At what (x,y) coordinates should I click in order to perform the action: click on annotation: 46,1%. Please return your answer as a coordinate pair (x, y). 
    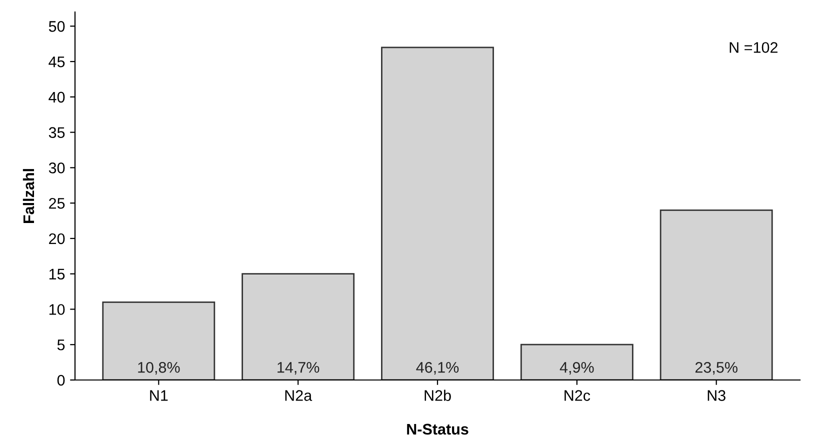
    Looking at the image, I should click on (437, 368).